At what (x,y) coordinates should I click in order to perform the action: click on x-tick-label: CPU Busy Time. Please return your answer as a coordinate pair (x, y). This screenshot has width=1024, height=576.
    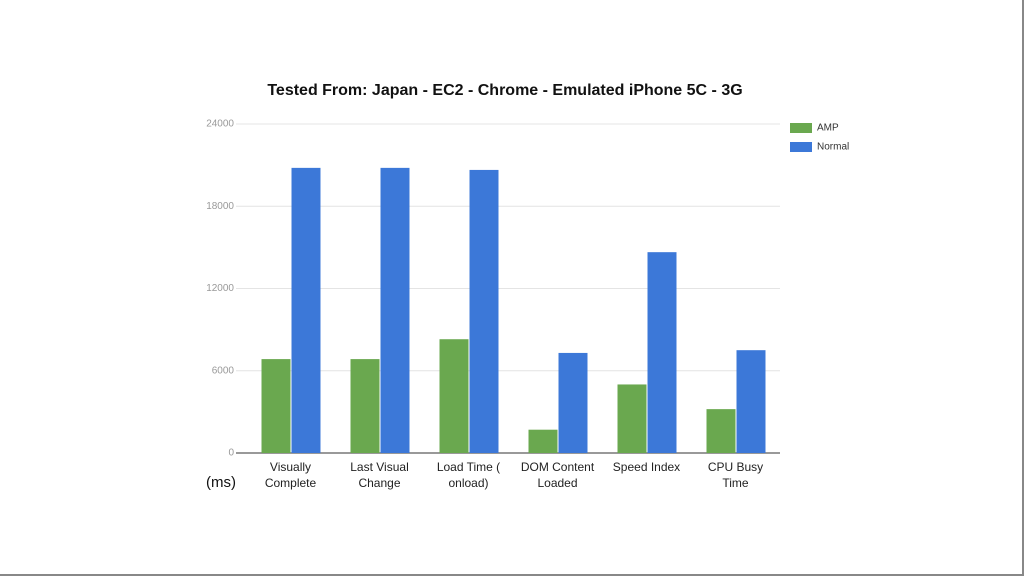
    Looking at the image, I should click on (735, 475).